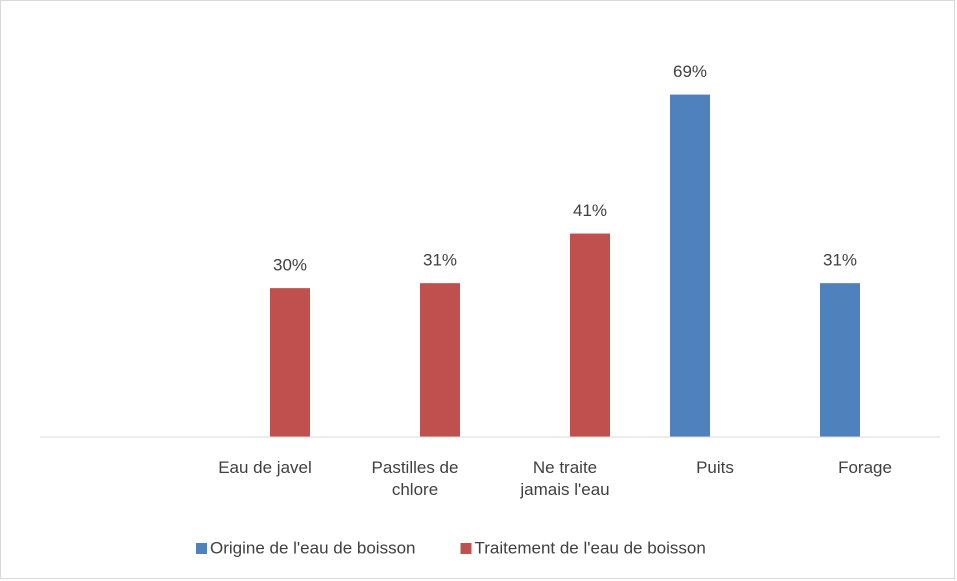  What do you see at coordinates (290, 265) in the screenshot?
I see `data-label: 30%` at bounding box center [290, 265].